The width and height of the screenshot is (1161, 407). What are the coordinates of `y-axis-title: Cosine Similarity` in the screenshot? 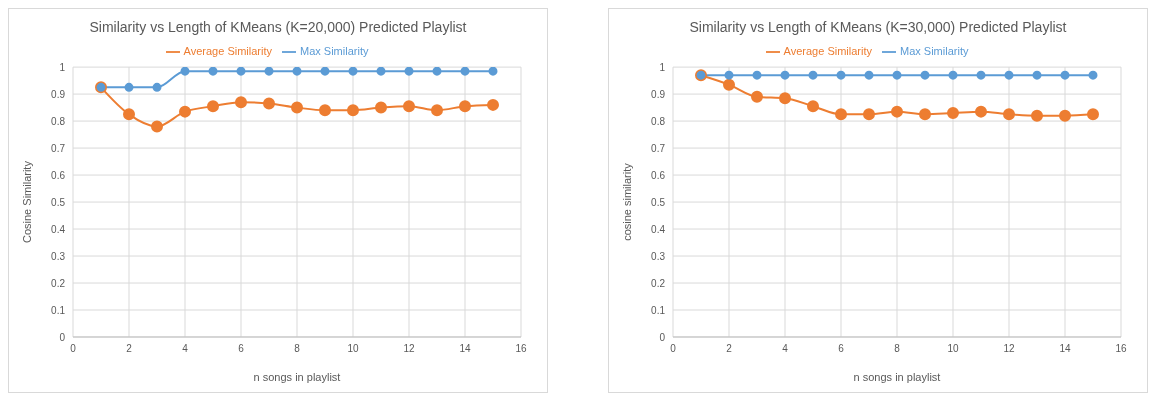 It's located at (26, 202).